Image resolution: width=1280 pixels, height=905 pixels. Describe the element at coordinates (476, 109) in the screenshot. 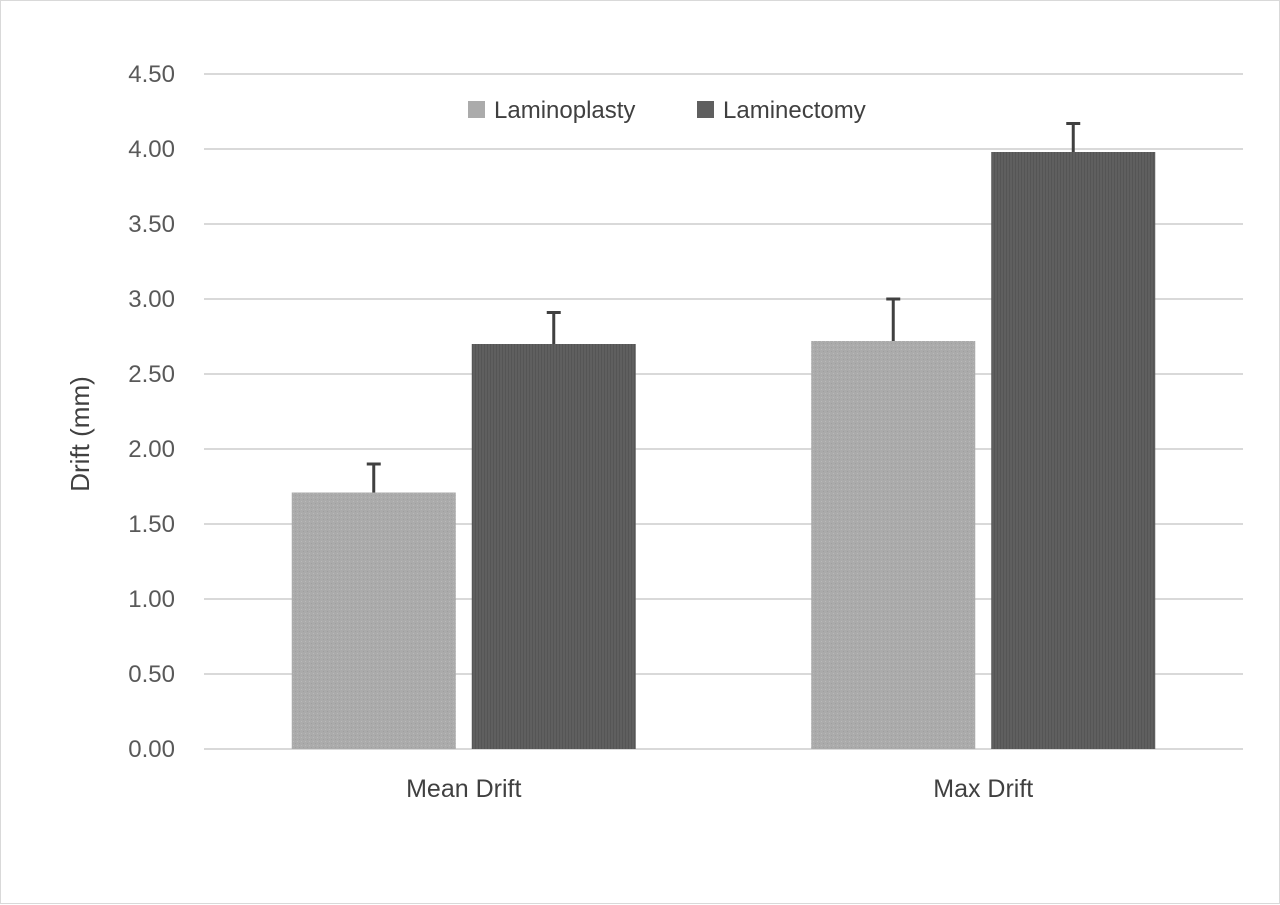

I see `legend-swatch-laminoplasty` at that location.